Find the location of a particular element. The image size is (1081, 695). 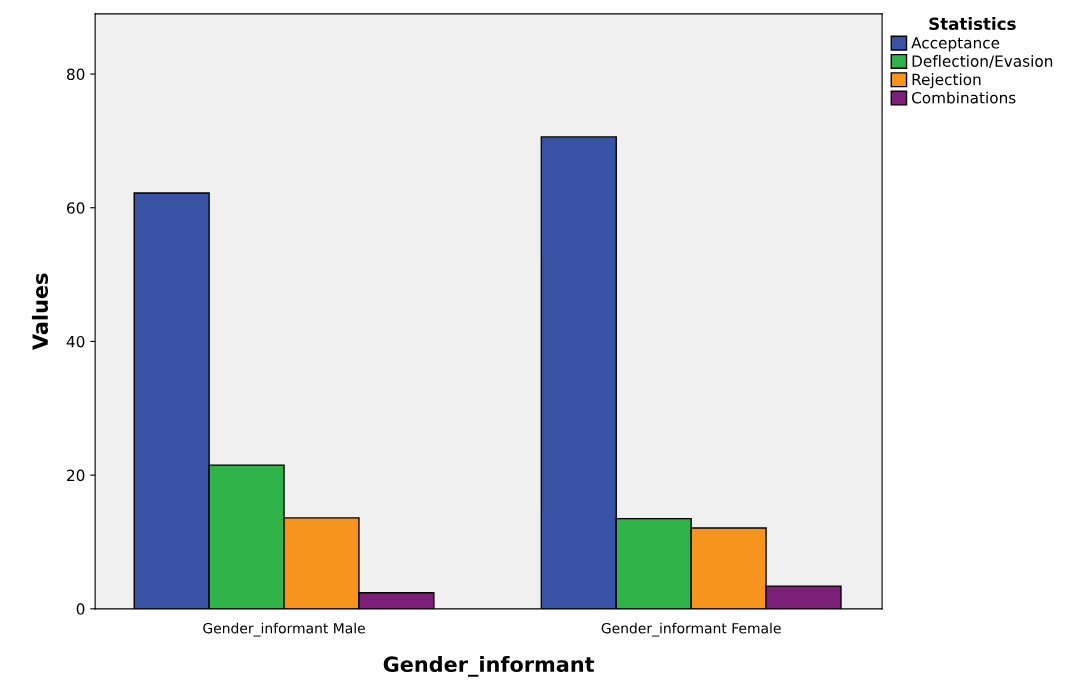

legend-title: Statistics is located at coordinates (972, 24).